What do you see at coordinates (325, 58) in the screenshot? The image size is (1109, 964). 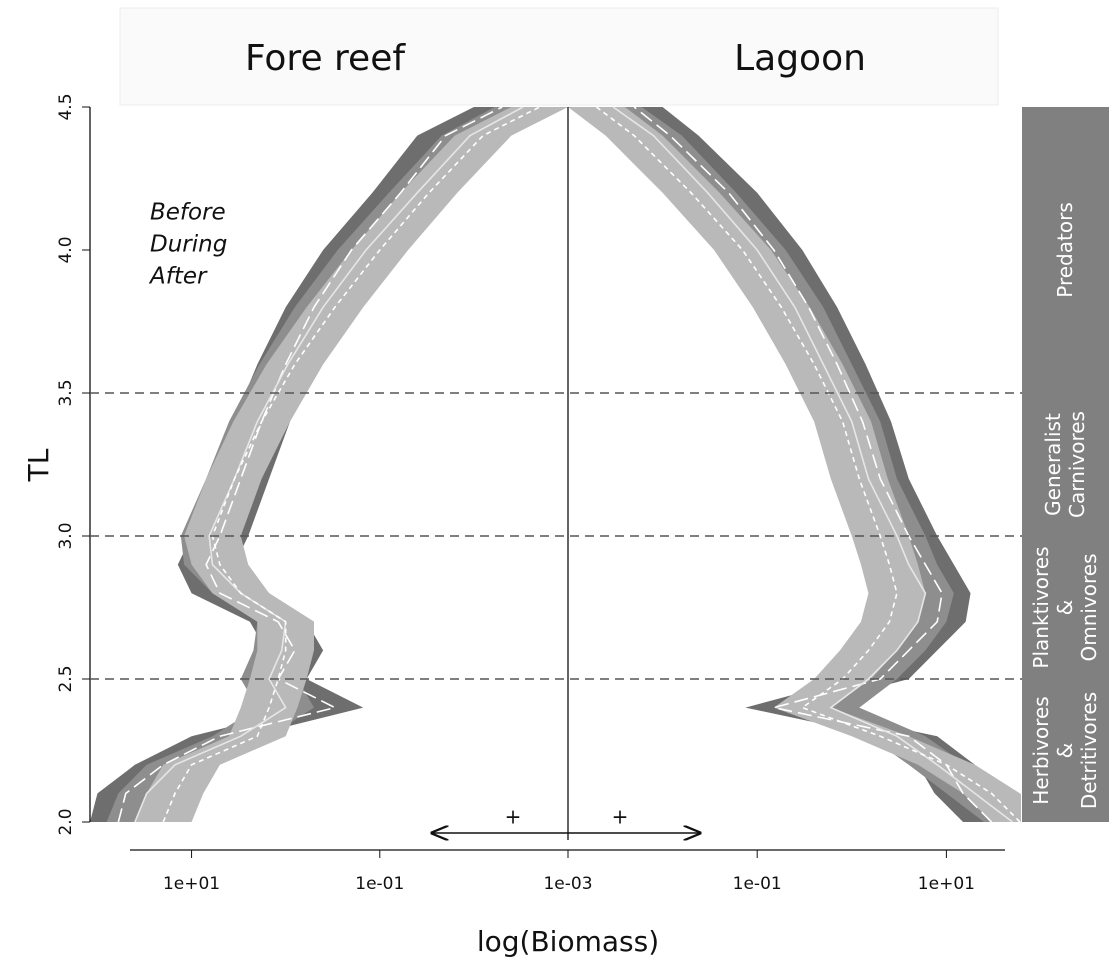 I see `panel-title: Fore reef` at bounding box center [325, 58].